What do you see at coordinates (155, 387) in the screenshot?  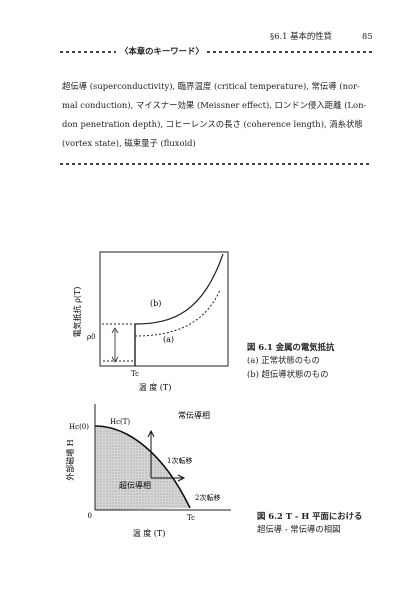 I see `figure1-xlabel: 温 度 (T)` at bounding box center [155, 387].